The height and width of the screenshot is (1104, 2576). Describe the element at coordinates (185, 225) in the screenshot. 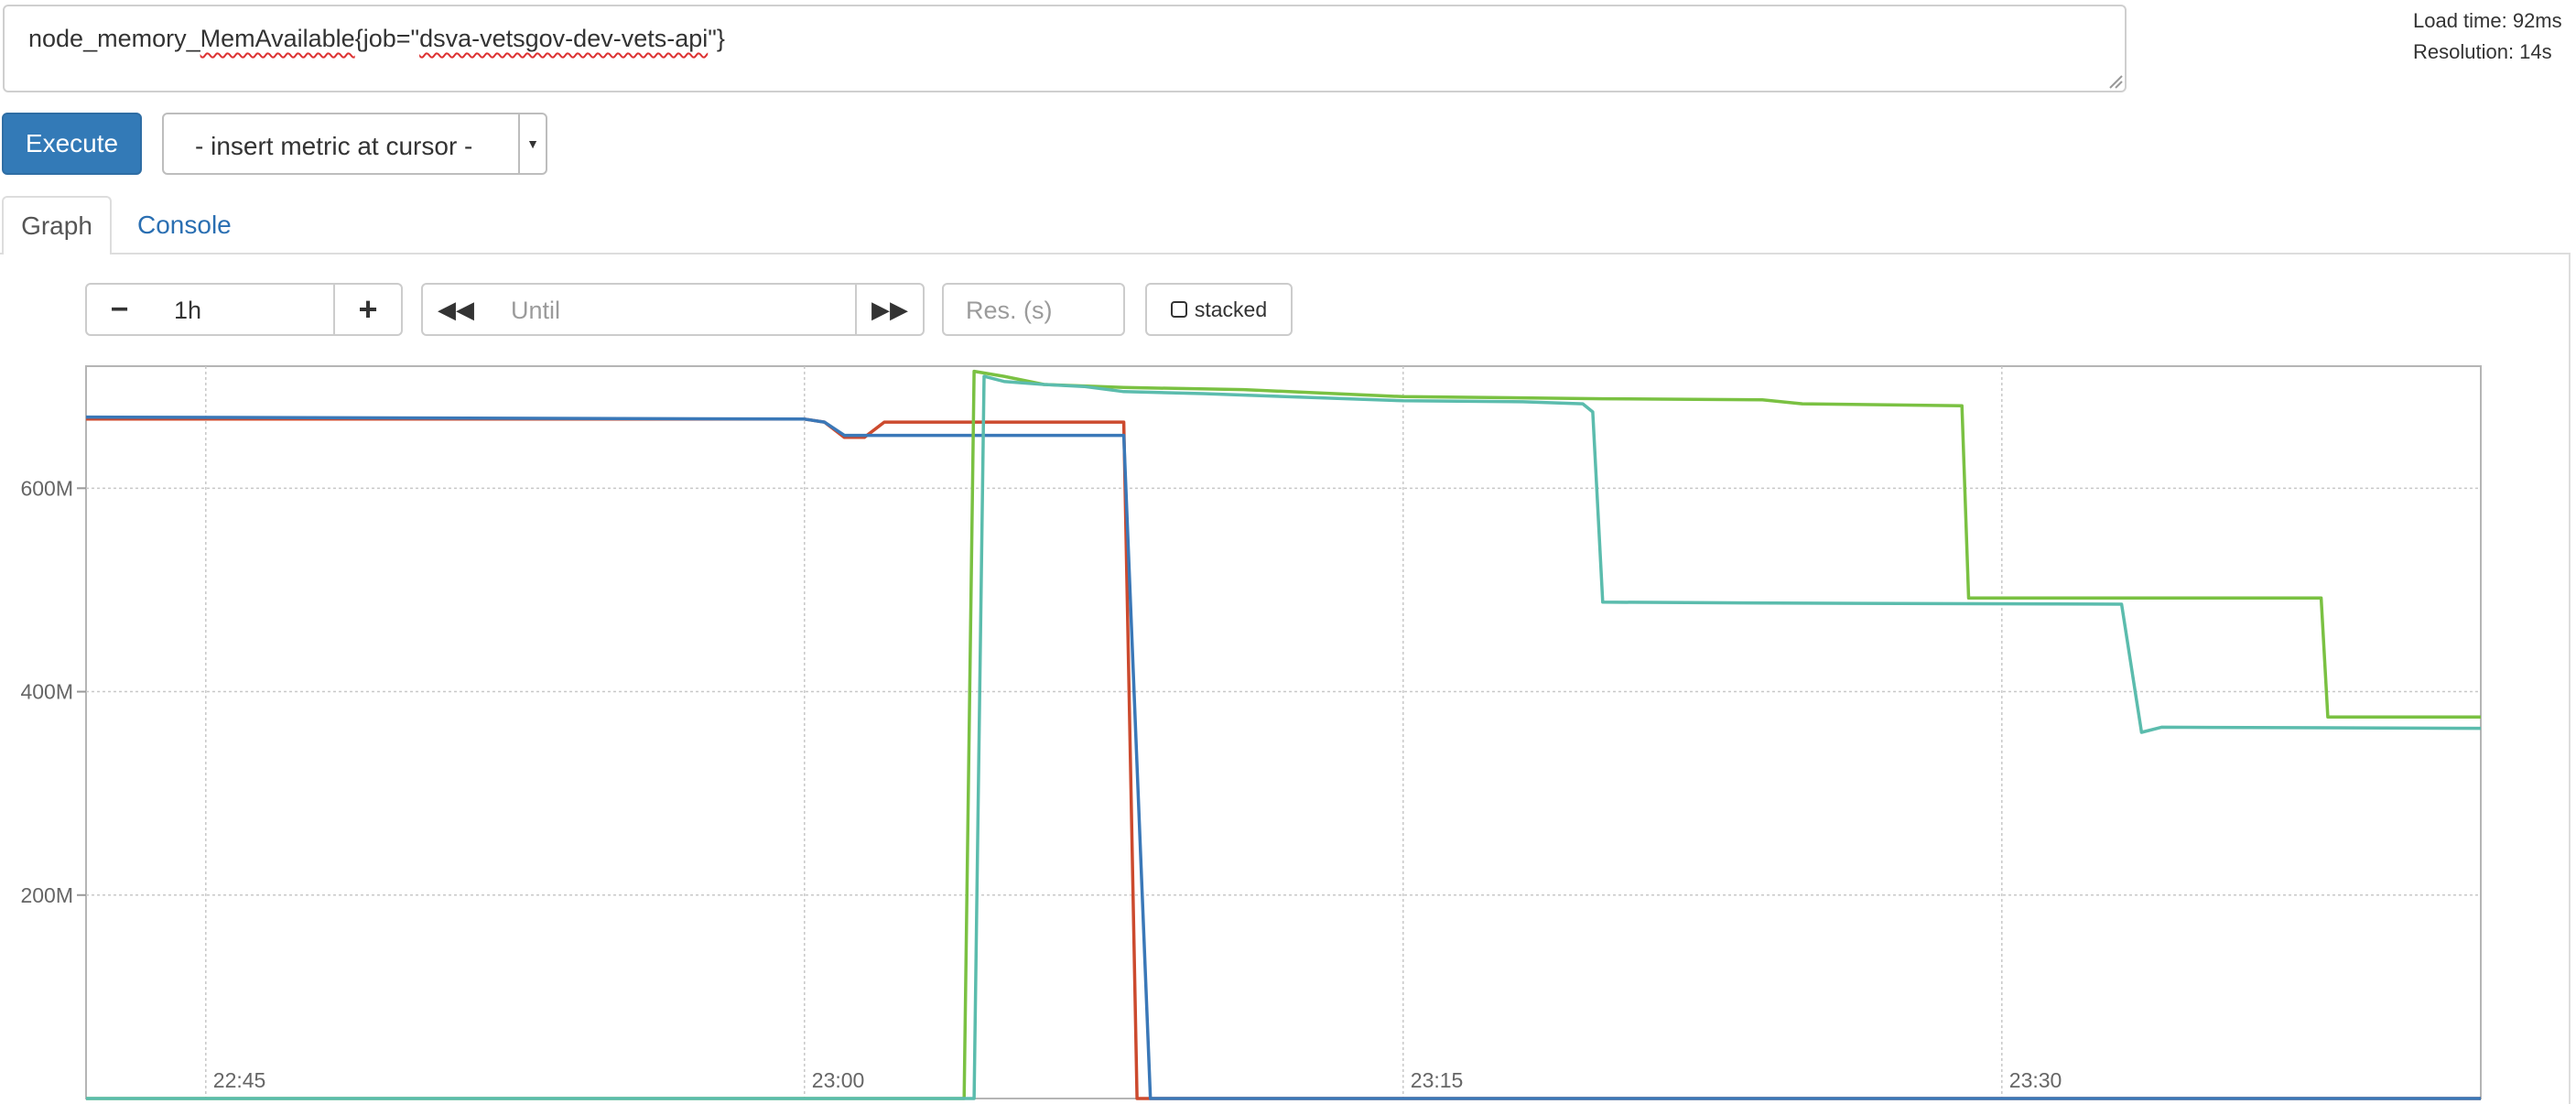

I see `tab-console: Console` at that location.